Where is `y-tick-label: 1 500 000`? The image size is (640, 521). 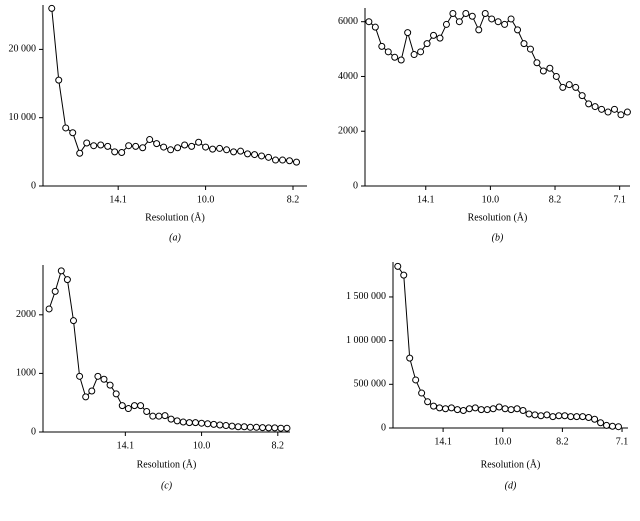 y-tick-label: 1 500 000 is located at coordinates (366, 296).